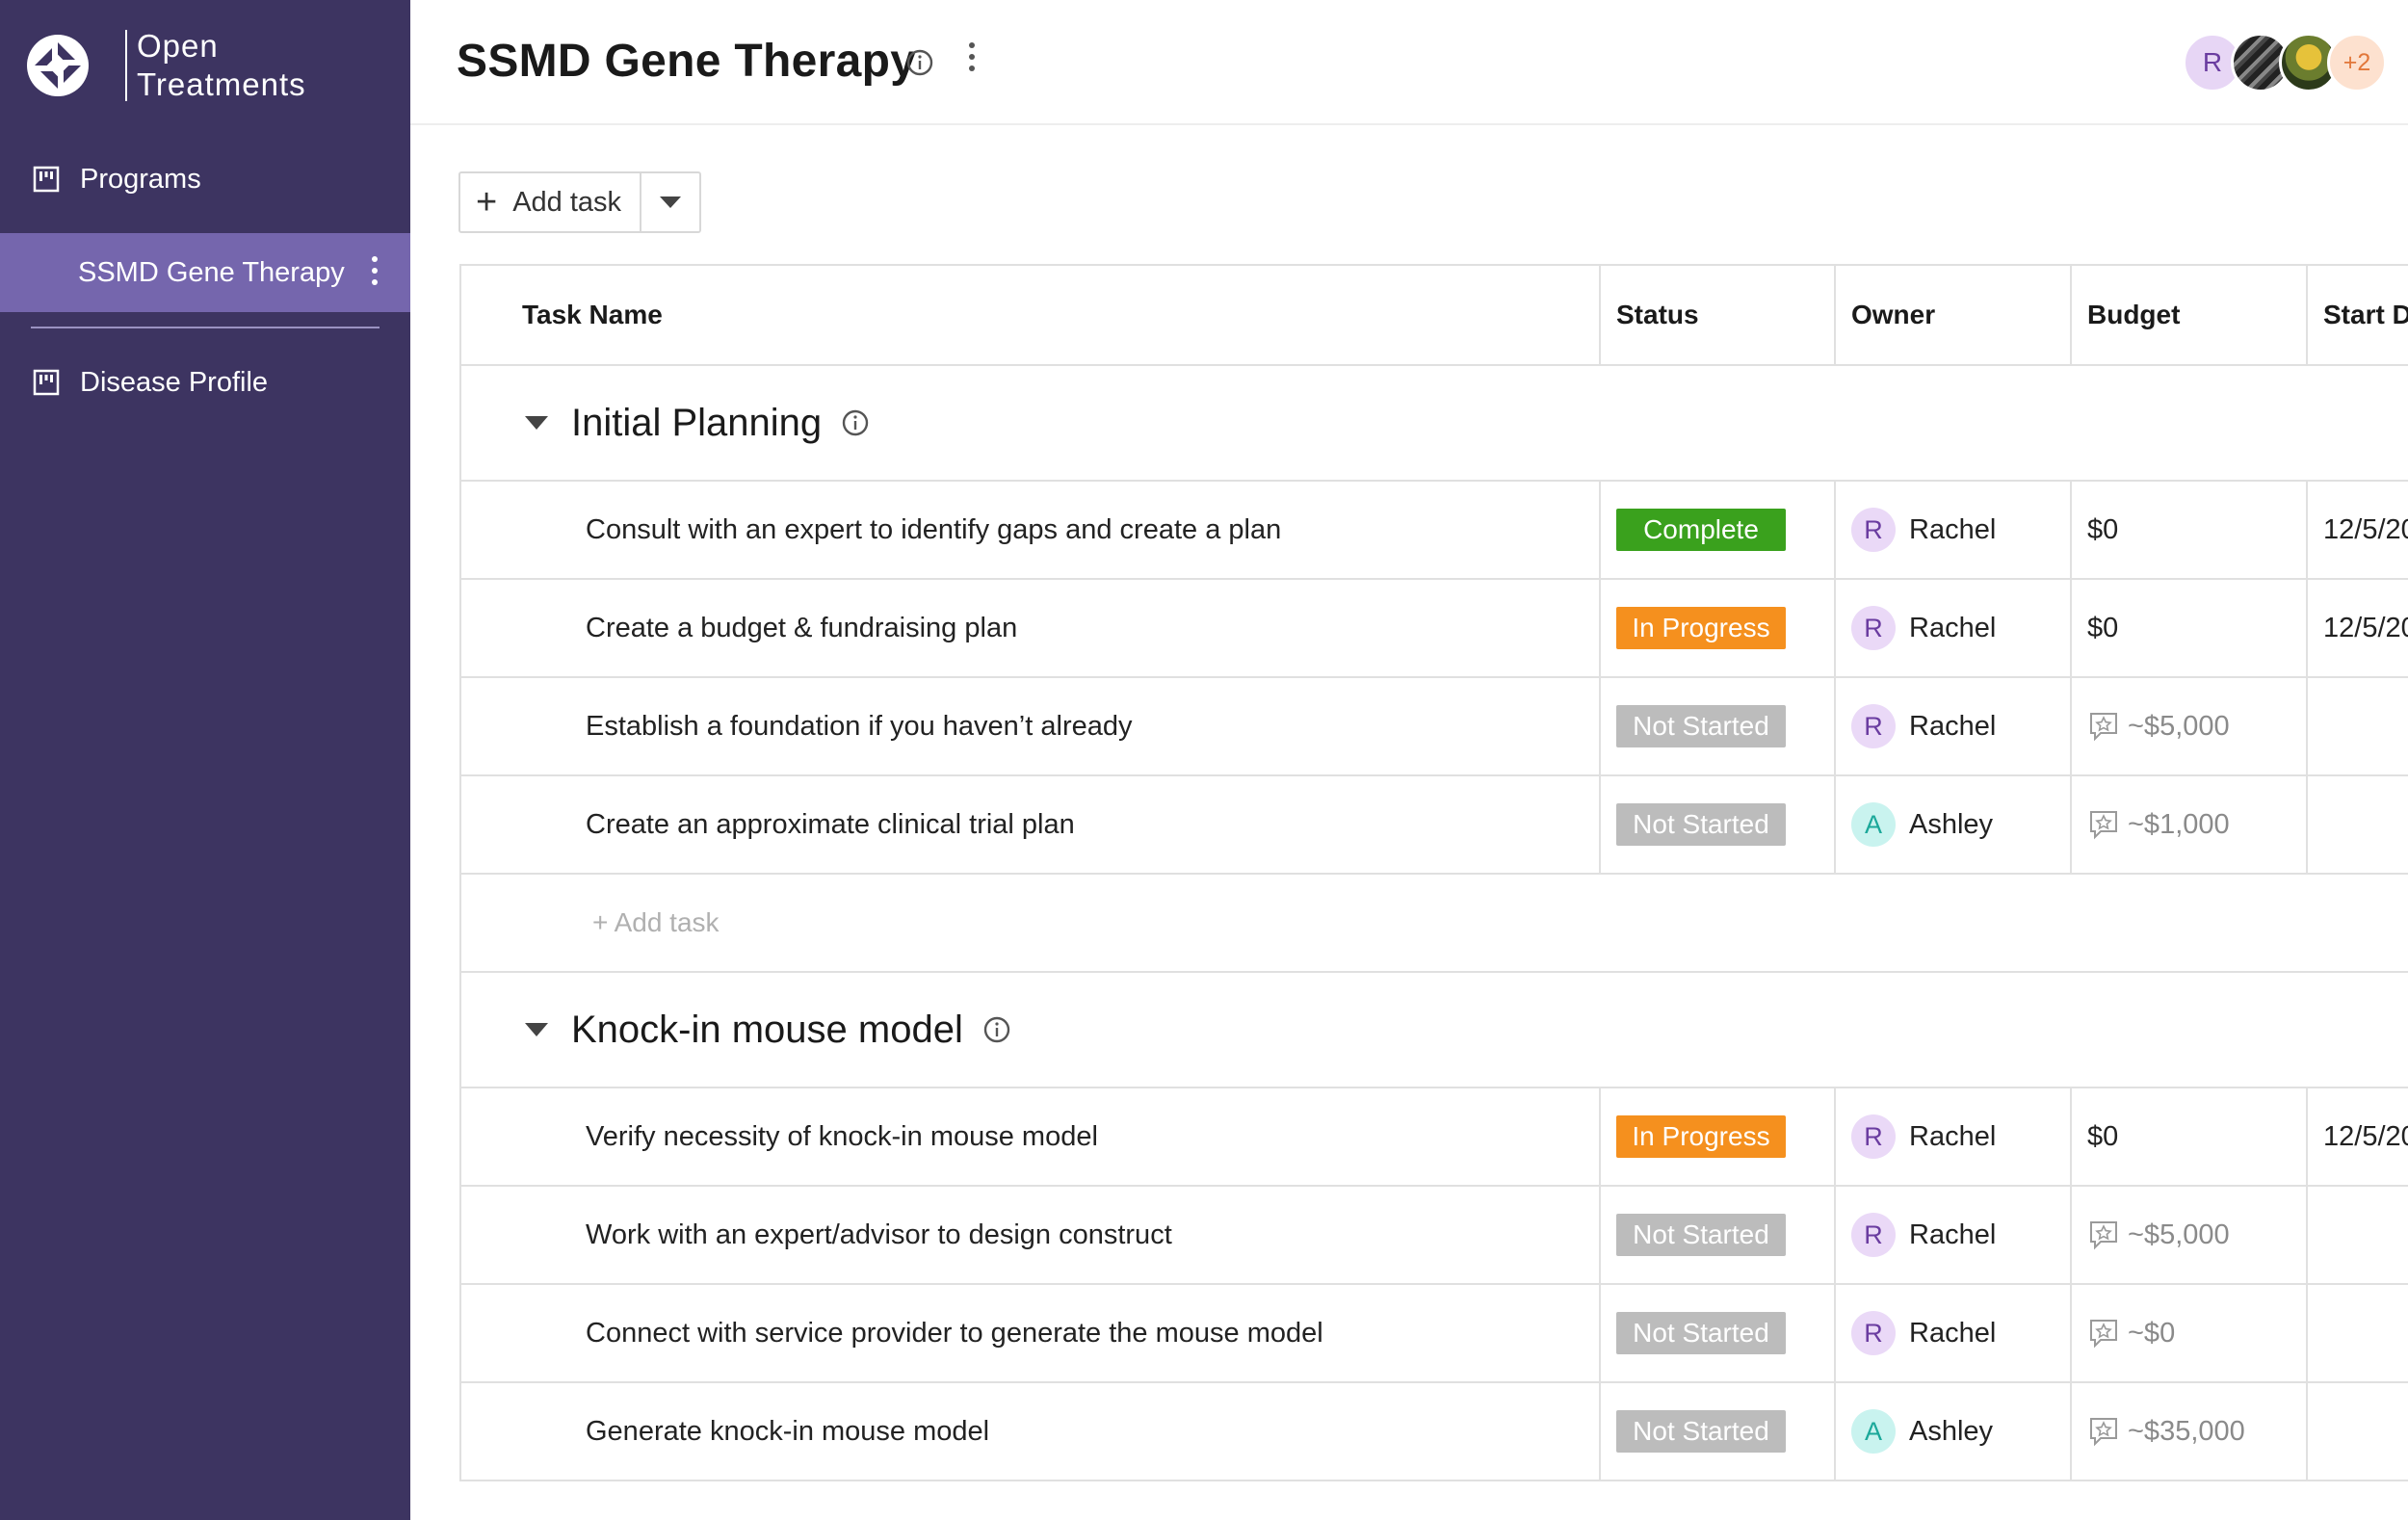 This screenshot has width=2408, height=1520. Describe the element at coordinates (487, 202) in the screenshot. I see `plus-icon: +` at that location.